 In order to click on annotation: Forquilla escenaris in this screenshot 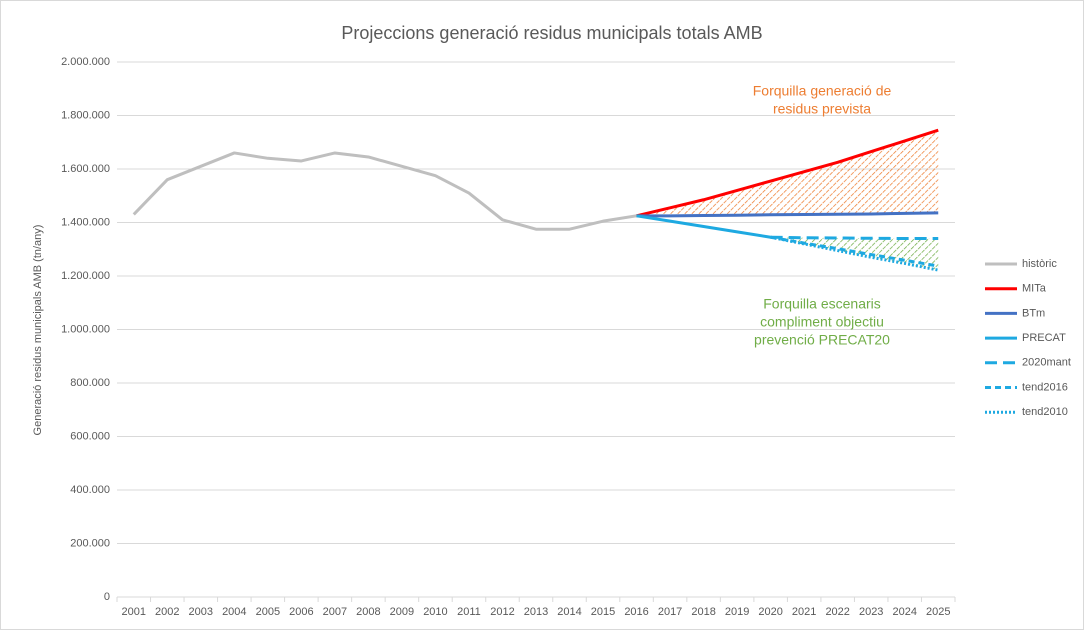, I will do `click(822, 304)`.